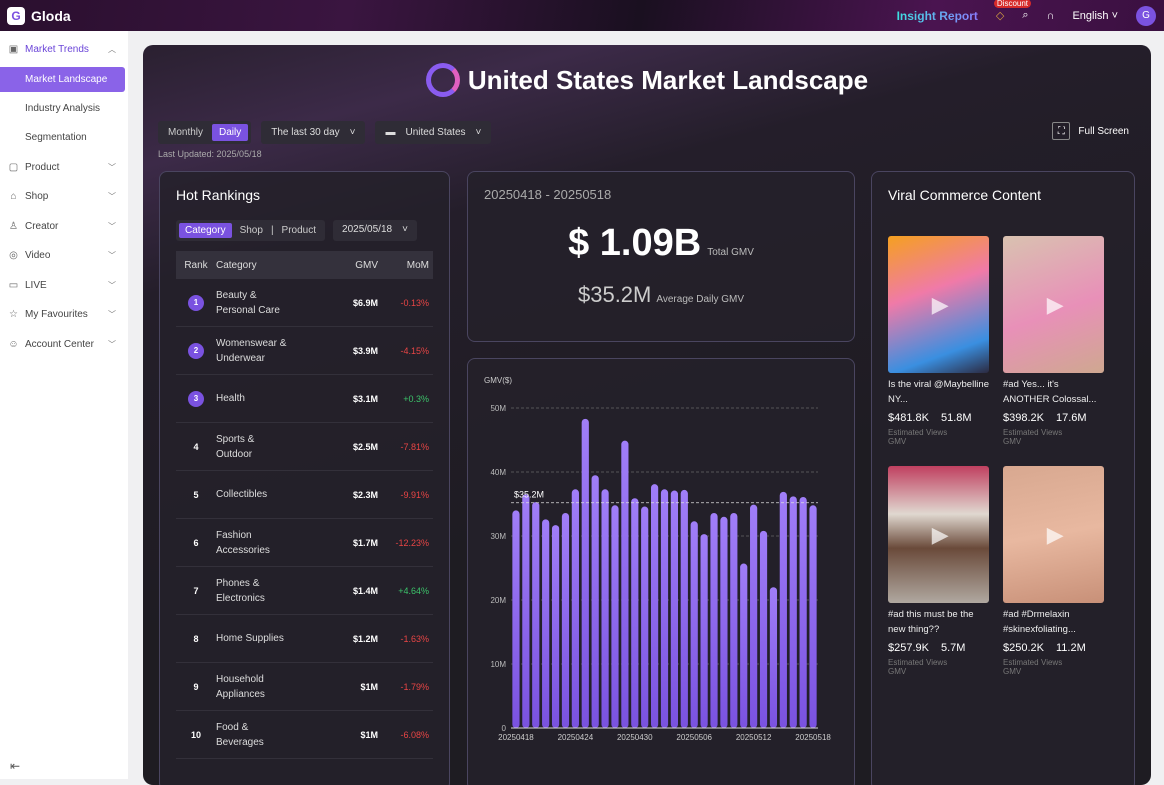 The image size is (1164, 785). What do you see at coordinates (414, 494) in the screenshot?
I see `mom-value: -9.91%` at bounding box center [414, 494].